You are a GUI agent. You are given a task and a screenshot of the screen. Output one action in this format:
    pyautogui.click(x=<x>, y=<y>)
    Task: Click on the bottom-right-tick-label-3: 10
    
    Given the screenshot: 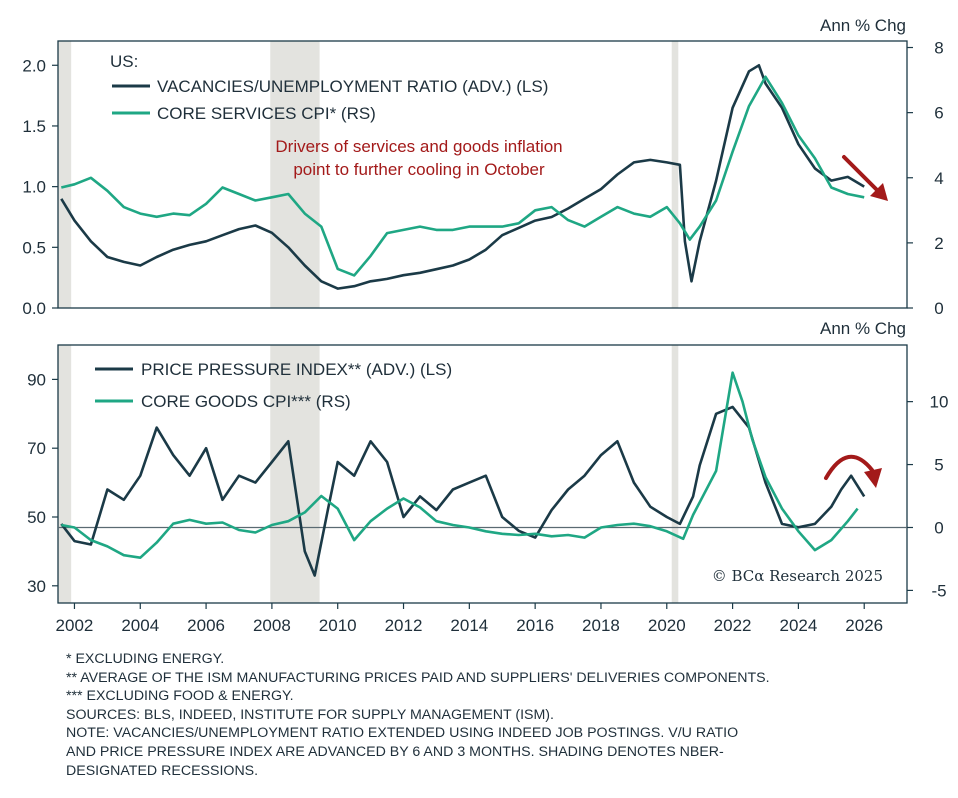 What is the action you would take?
    pyautogui.click(x=939, y=402)
    